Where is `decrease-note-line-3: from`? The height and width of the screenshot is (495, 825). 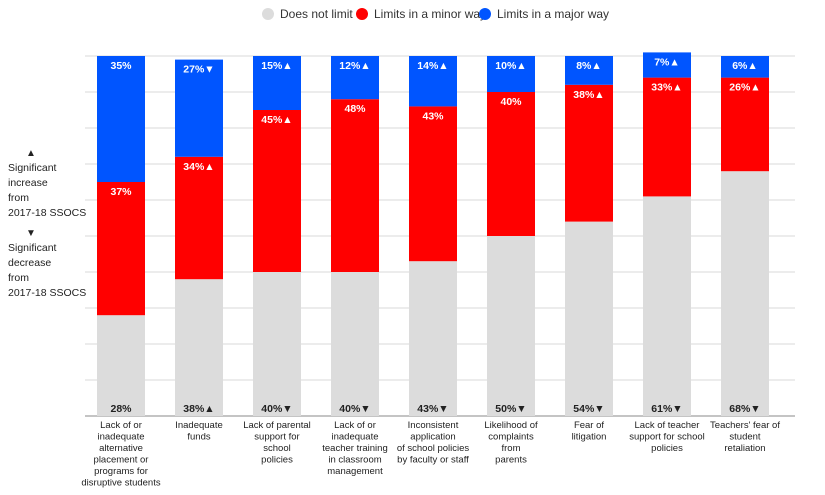
decrease-note-line-3: from is located at coordinates (18, 278).